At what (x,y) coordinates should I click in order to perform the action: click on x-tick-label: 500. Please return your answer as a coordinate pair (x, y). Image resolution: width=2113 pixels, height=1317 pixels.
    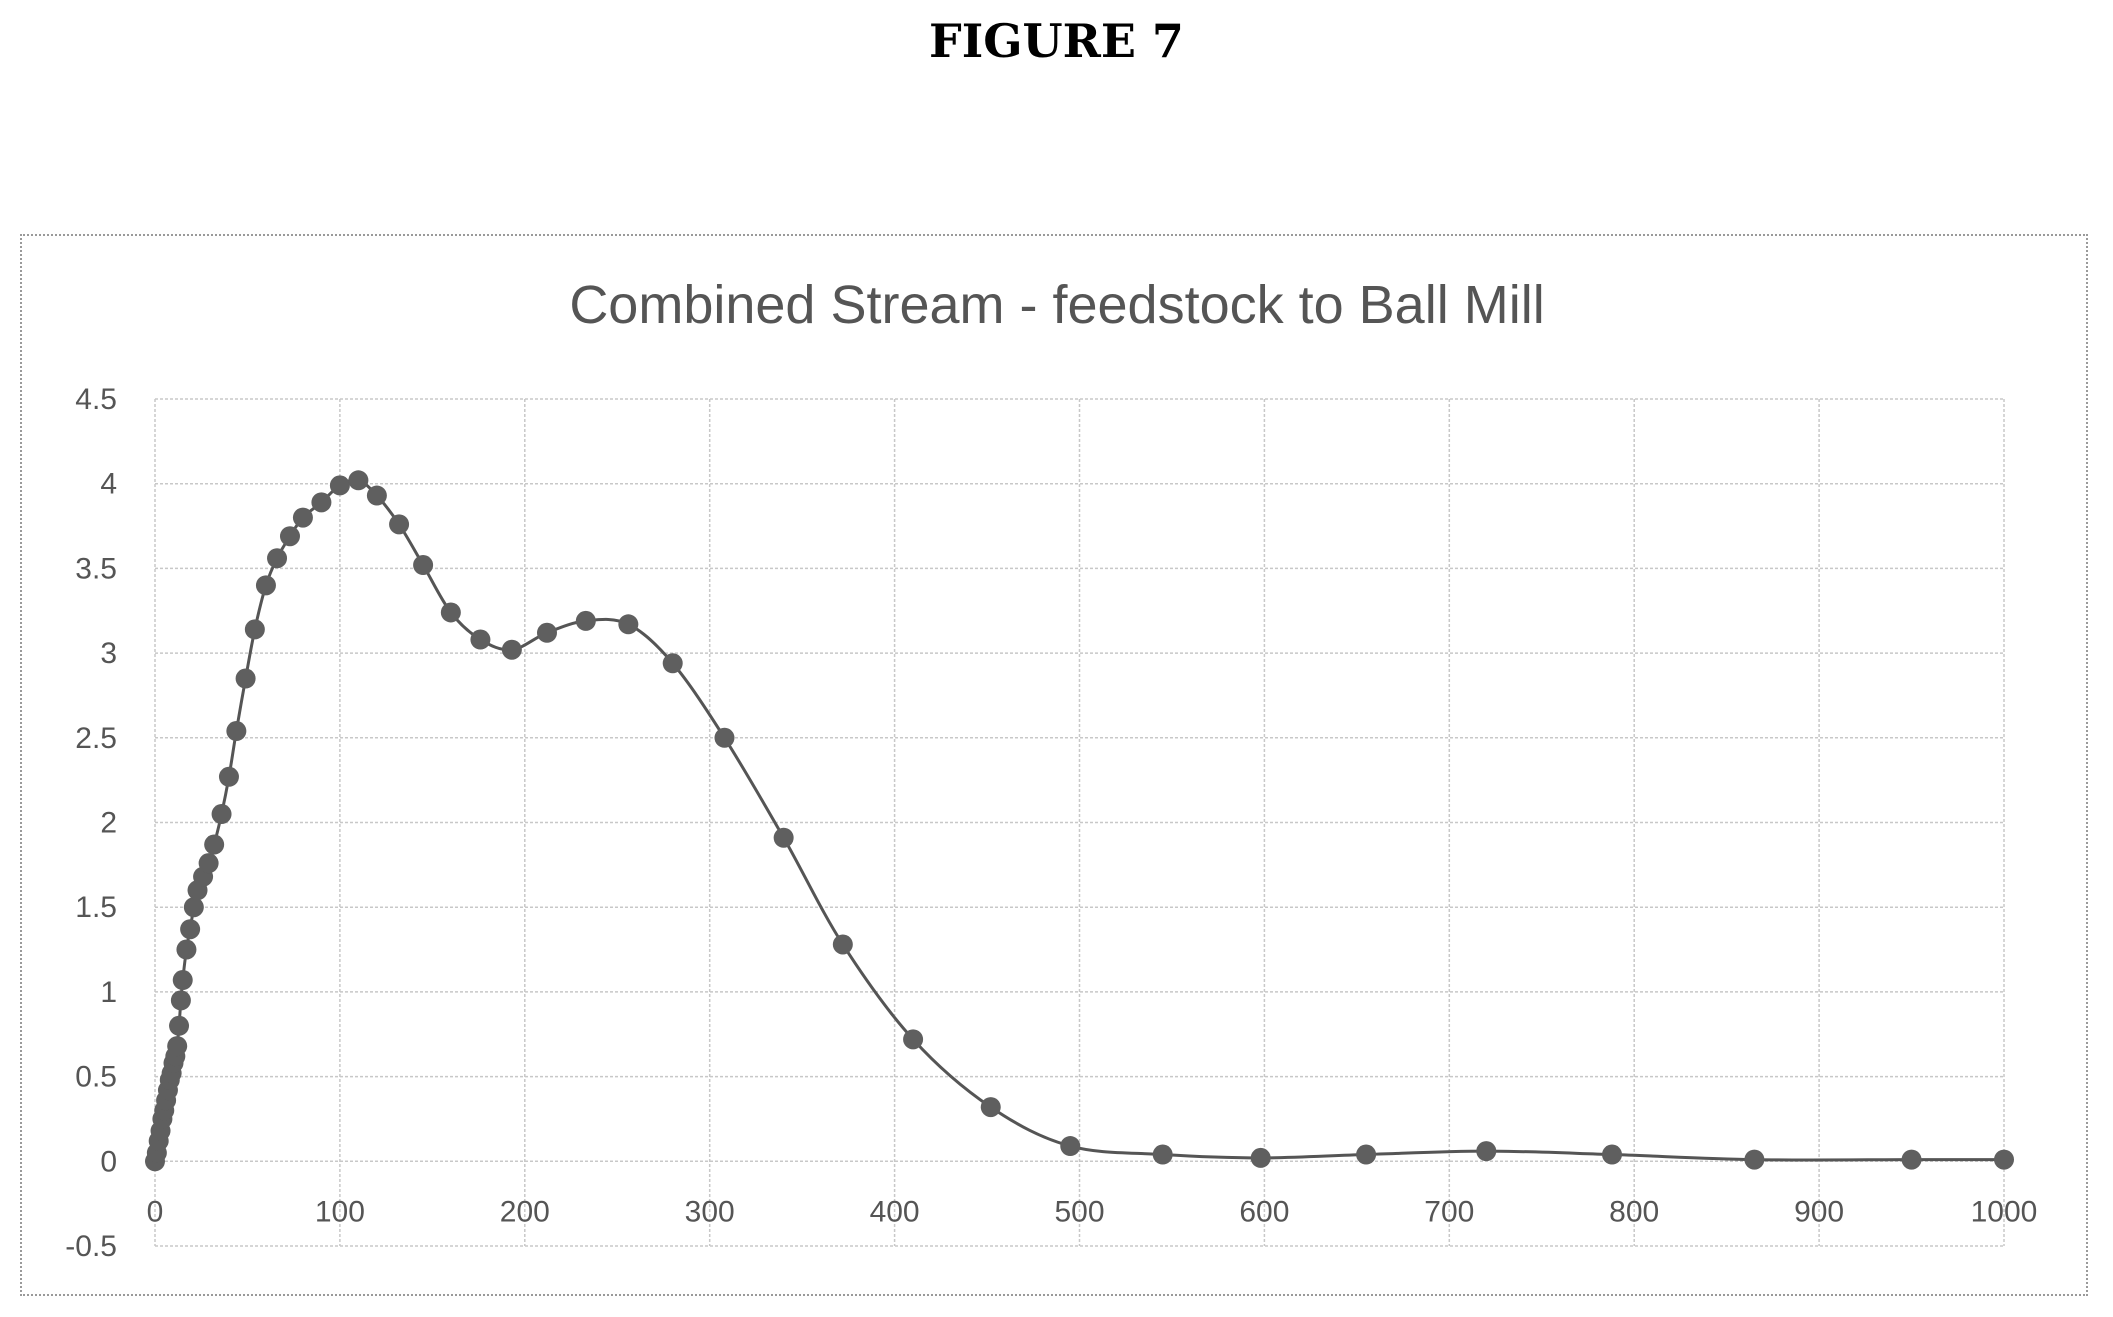
    Looking at the image, I should click on (1079, 1211).